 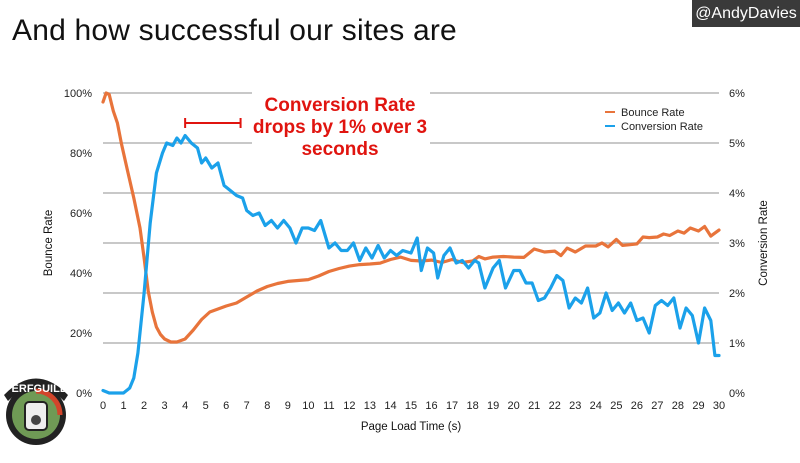 What do you see at coordinates (737, 394) in the screenshot?
I see `y-right-tick-label: 0%` at bounding box center [737, 394].